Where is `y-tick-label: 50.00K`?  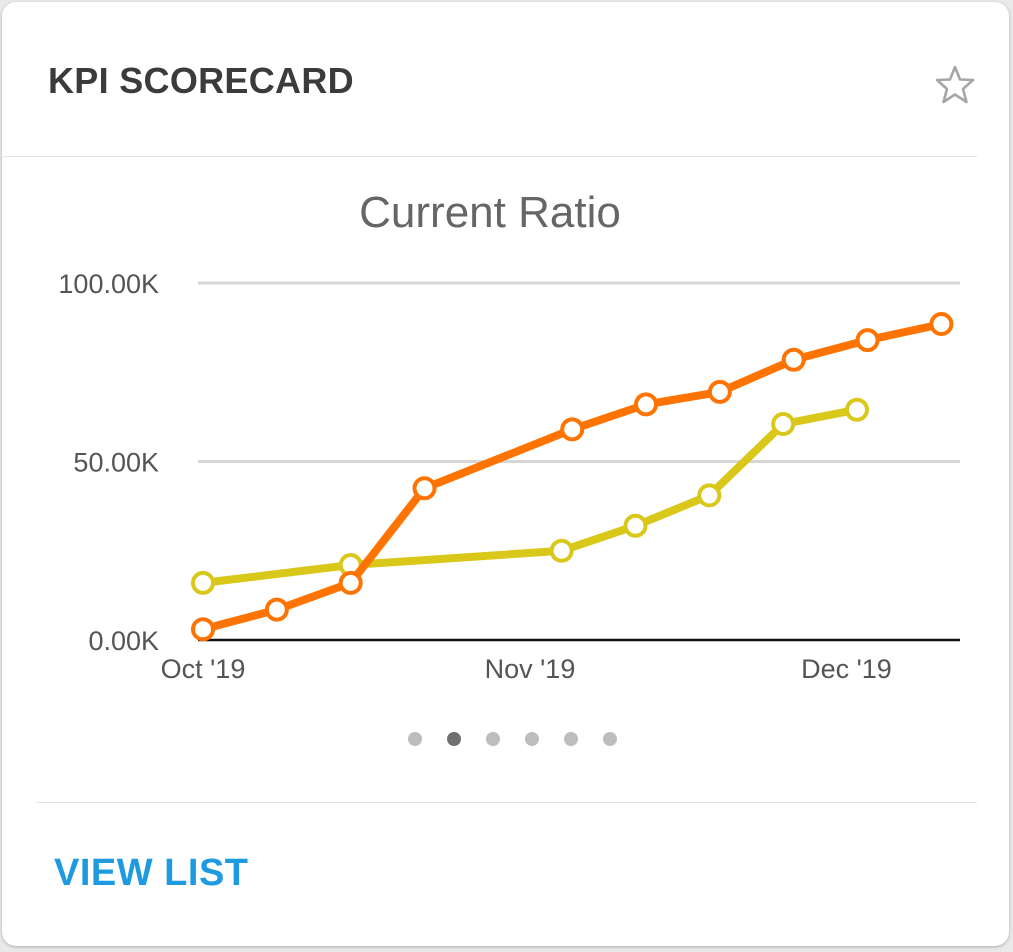
y-tick-label: 50.00K is located at coordinates (116, 463).